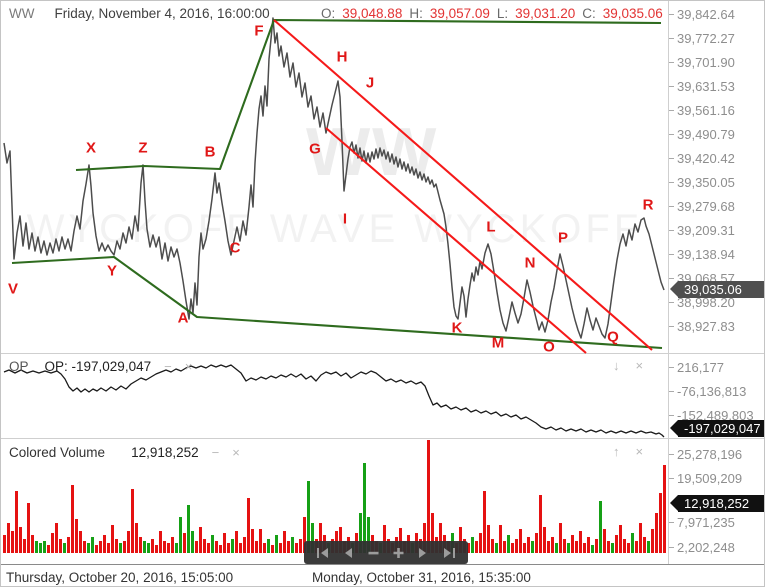  I want to click on volume-current-value: 12,918,252, so click(165, 452).